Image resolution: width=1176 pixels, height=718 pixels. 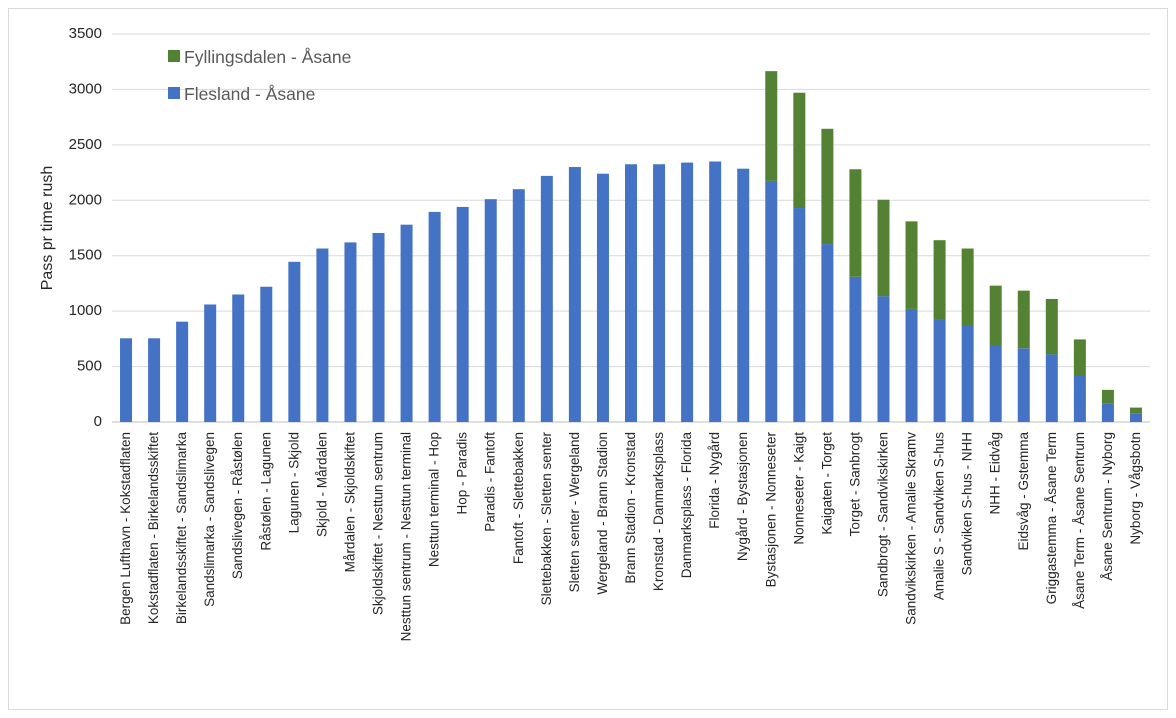 What do you see at coordinates (153, 528) in the screenshot?
I see `x-category-label: Kokstadflaten - Birkelandsskiftet` at bounding box center [153, 528].